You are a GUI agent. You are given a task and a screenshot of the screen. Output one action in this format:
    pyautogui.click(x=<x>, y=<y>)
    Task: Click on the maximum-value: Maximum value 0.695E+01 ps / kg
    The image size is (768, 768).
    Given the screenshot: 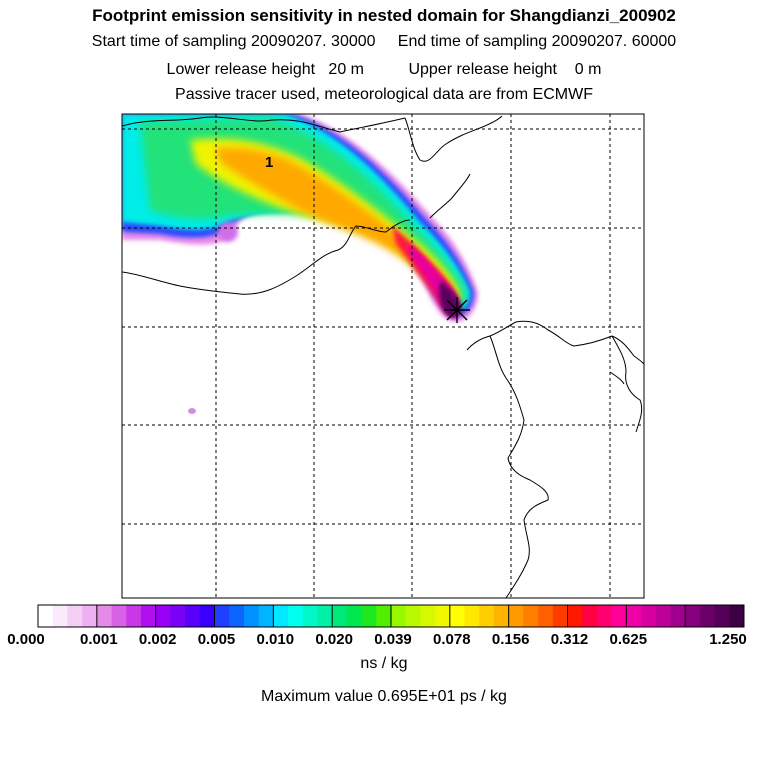 What is the action you would take?
    pyautogui.click(x=384, y=696)
    